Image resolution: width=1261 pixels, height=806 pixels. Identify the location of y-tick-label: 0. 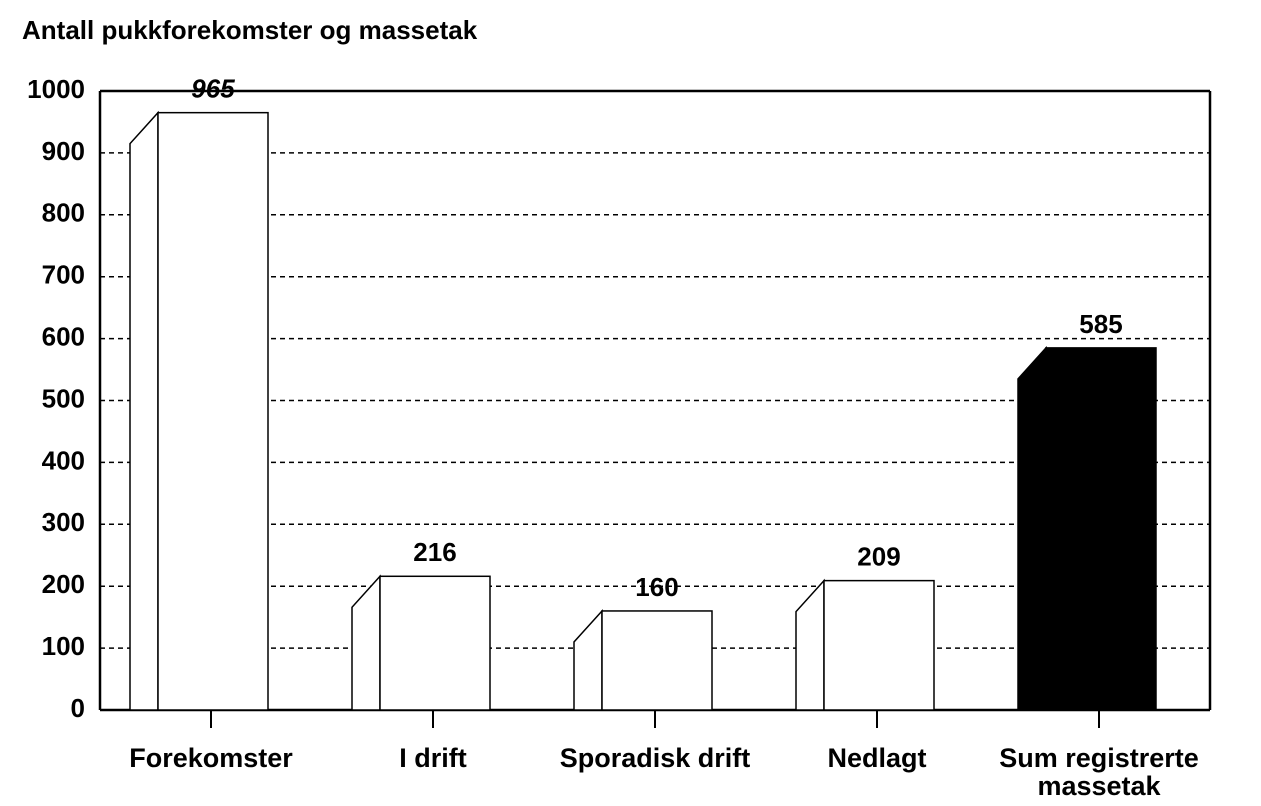
(78, 708).